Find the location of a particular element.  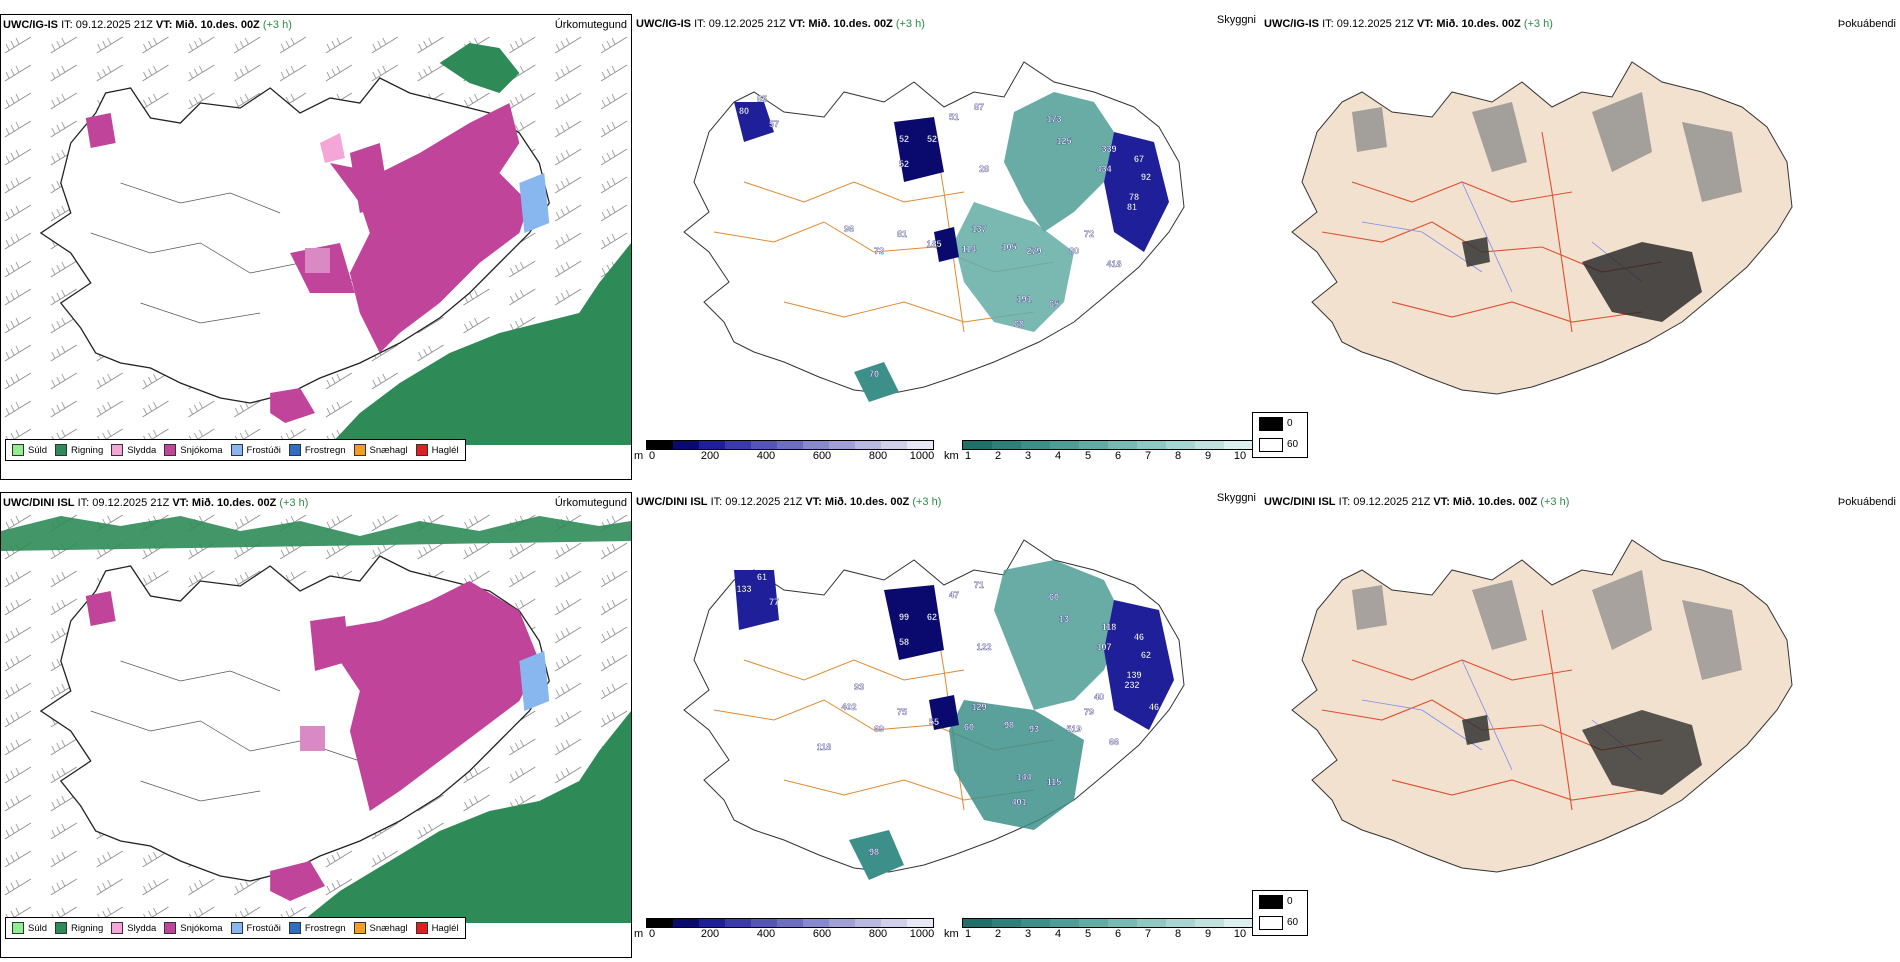

value-label: 99 is located at coordinates (904, 617).